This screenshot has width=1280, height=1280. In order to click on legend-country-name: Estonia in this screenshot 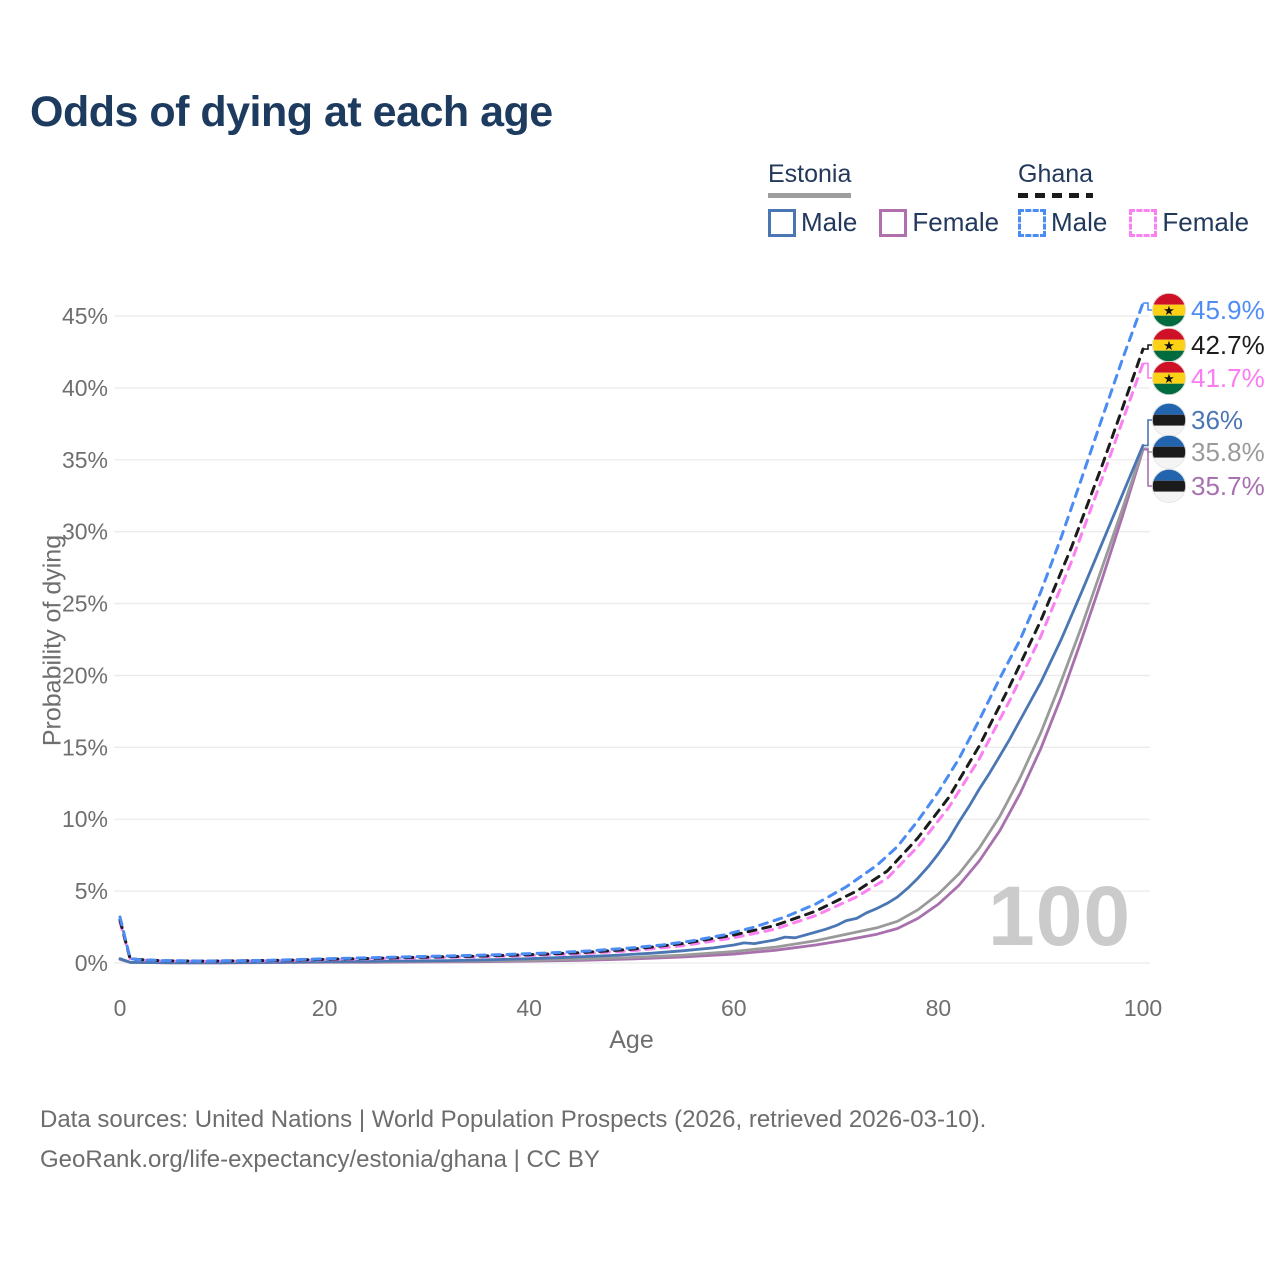, I will do `click(810, 174)`.